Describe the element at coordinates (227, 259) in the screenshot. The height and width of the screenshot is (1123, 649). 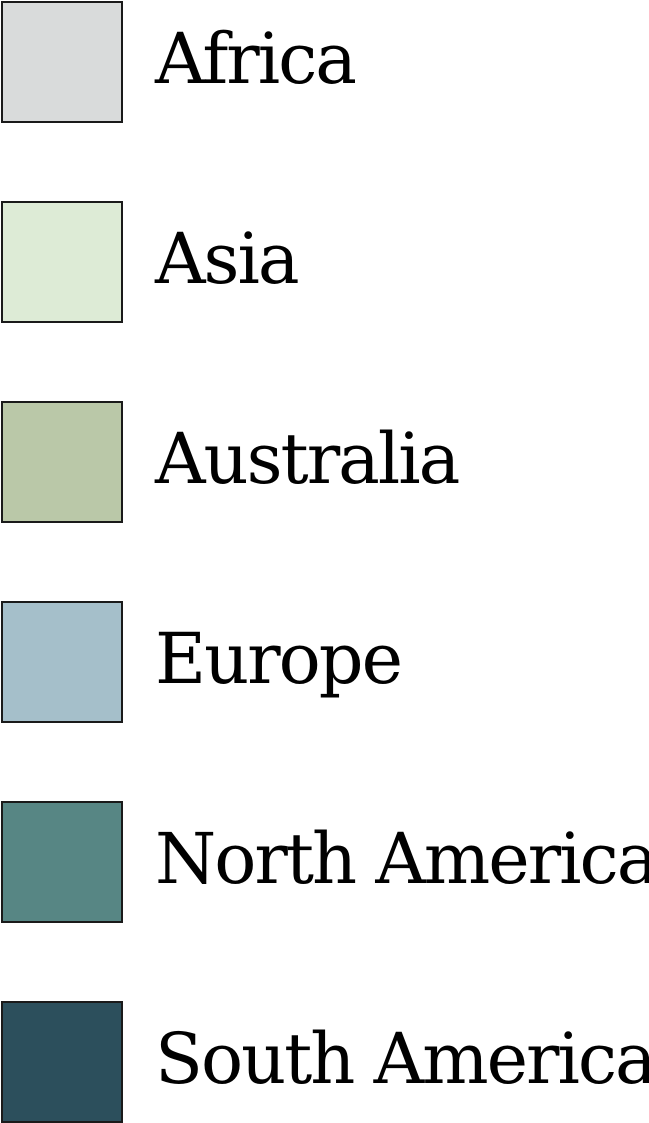
I see `legend-label: Asia` at that location.